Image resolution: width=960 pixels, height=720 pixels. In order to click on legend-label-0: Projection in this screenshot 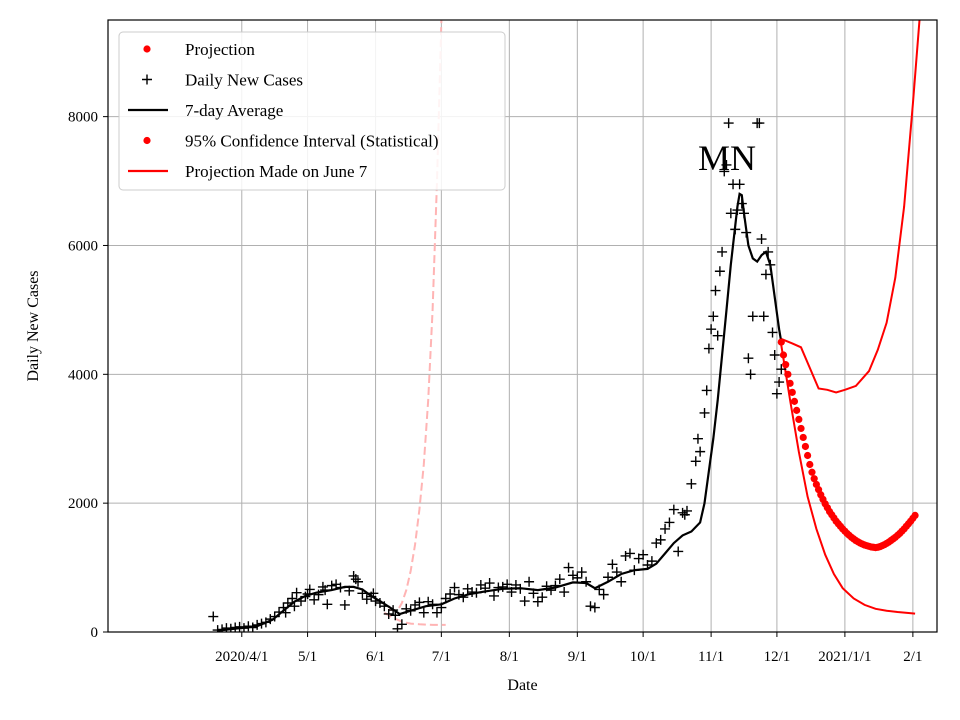, I will do `click(220, 49)`.